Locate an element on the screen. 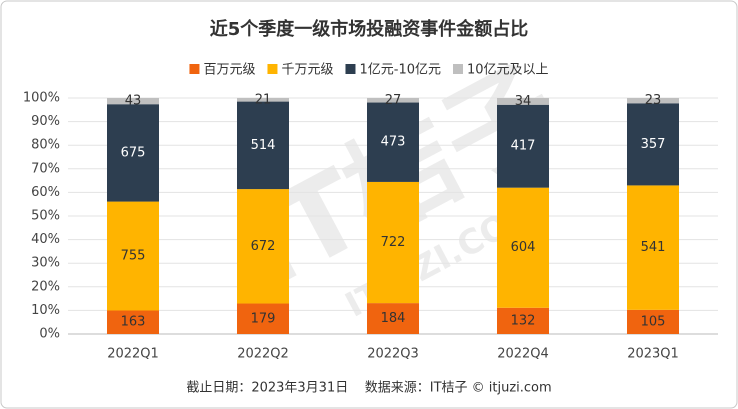 The height and width of the screenshot is (409, 738). legend-label: 千万元级 is located at coordinates (307, 70).